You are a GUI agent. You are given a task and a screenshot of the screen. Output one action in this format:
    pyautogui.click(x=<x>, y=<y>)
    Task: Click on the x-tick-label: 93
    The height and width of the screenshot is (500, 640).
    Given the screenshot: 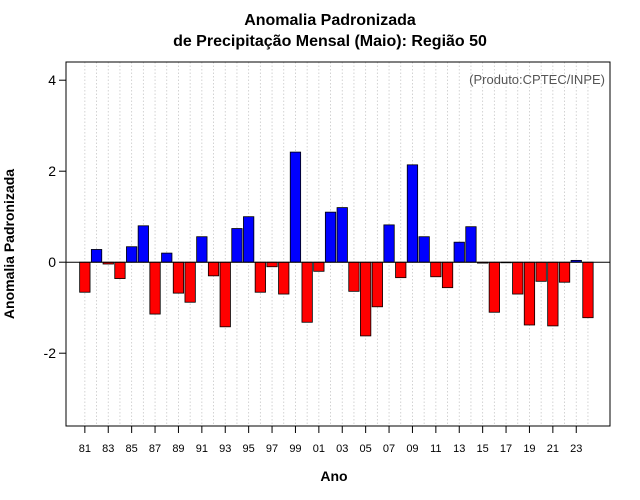 What is the action you would take?
    pyautogui.click(x=225, y=449)
    